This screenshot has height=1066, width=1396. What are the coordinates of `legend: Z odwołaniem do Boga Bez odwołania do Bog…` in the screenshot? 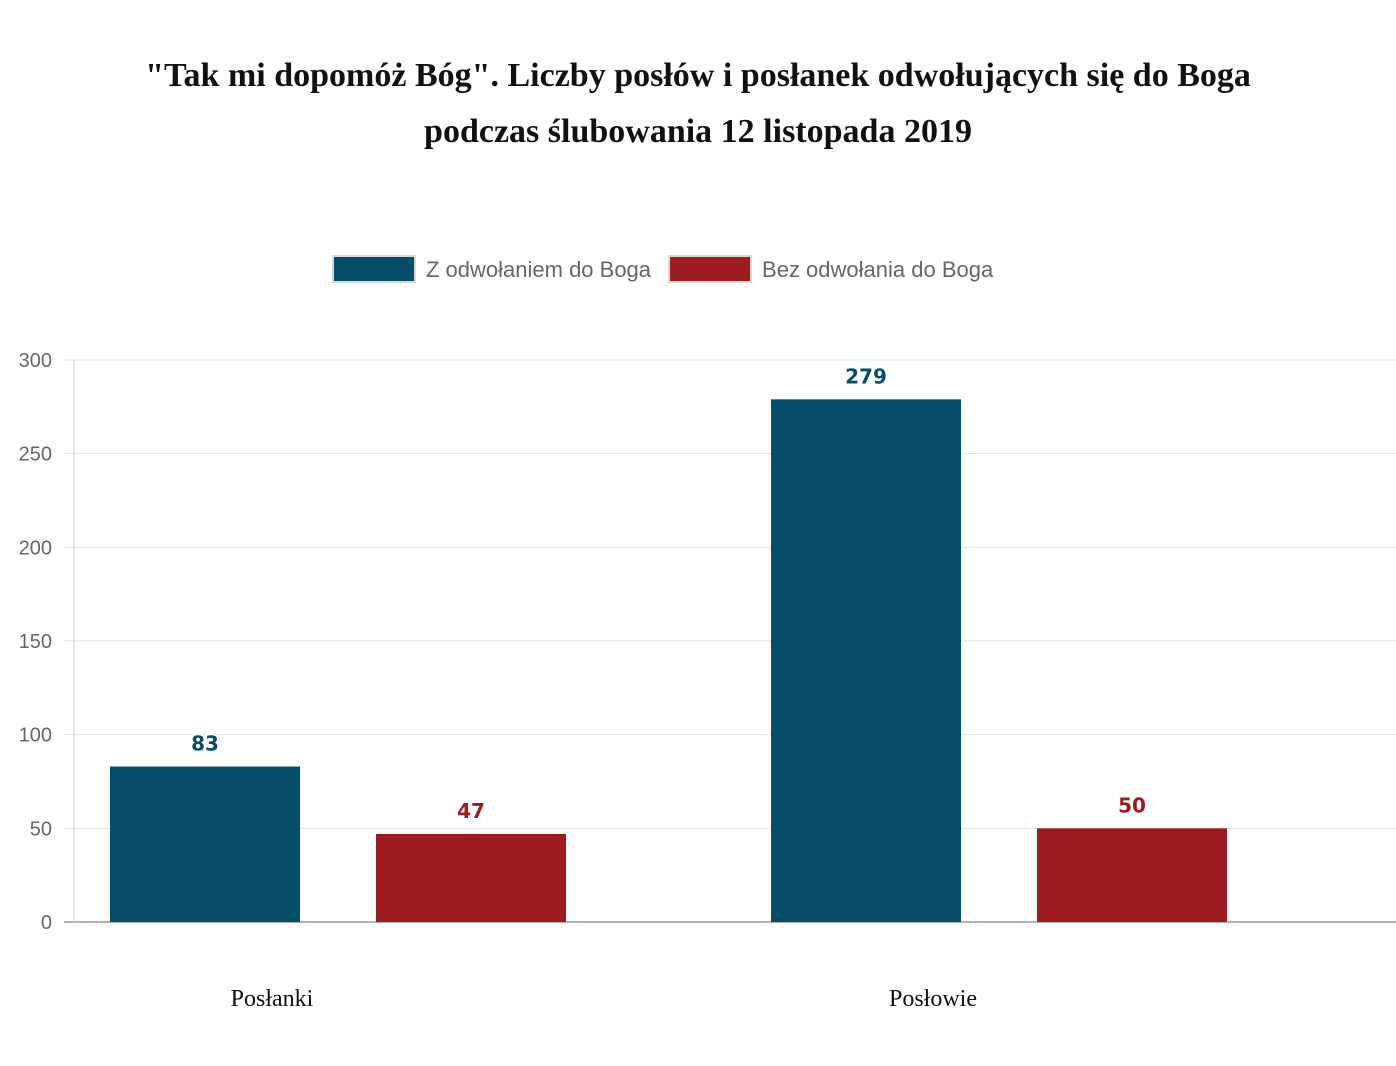 It's located at (663, 269).